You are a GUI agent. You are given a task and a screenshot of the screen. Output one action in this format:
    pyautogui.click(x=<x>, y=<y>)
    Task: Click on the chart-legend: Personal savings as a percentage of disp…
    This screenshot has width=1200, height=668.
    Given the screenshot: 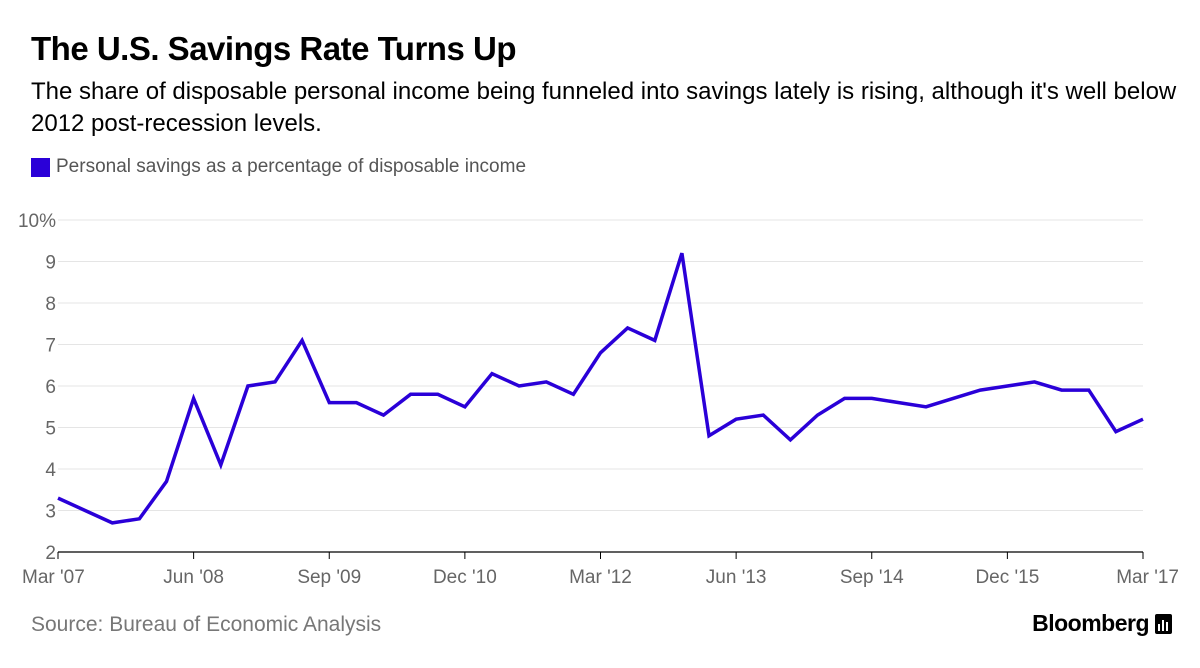 What is the action you would take?
    pyautogui.click(x=278, y=167)
    